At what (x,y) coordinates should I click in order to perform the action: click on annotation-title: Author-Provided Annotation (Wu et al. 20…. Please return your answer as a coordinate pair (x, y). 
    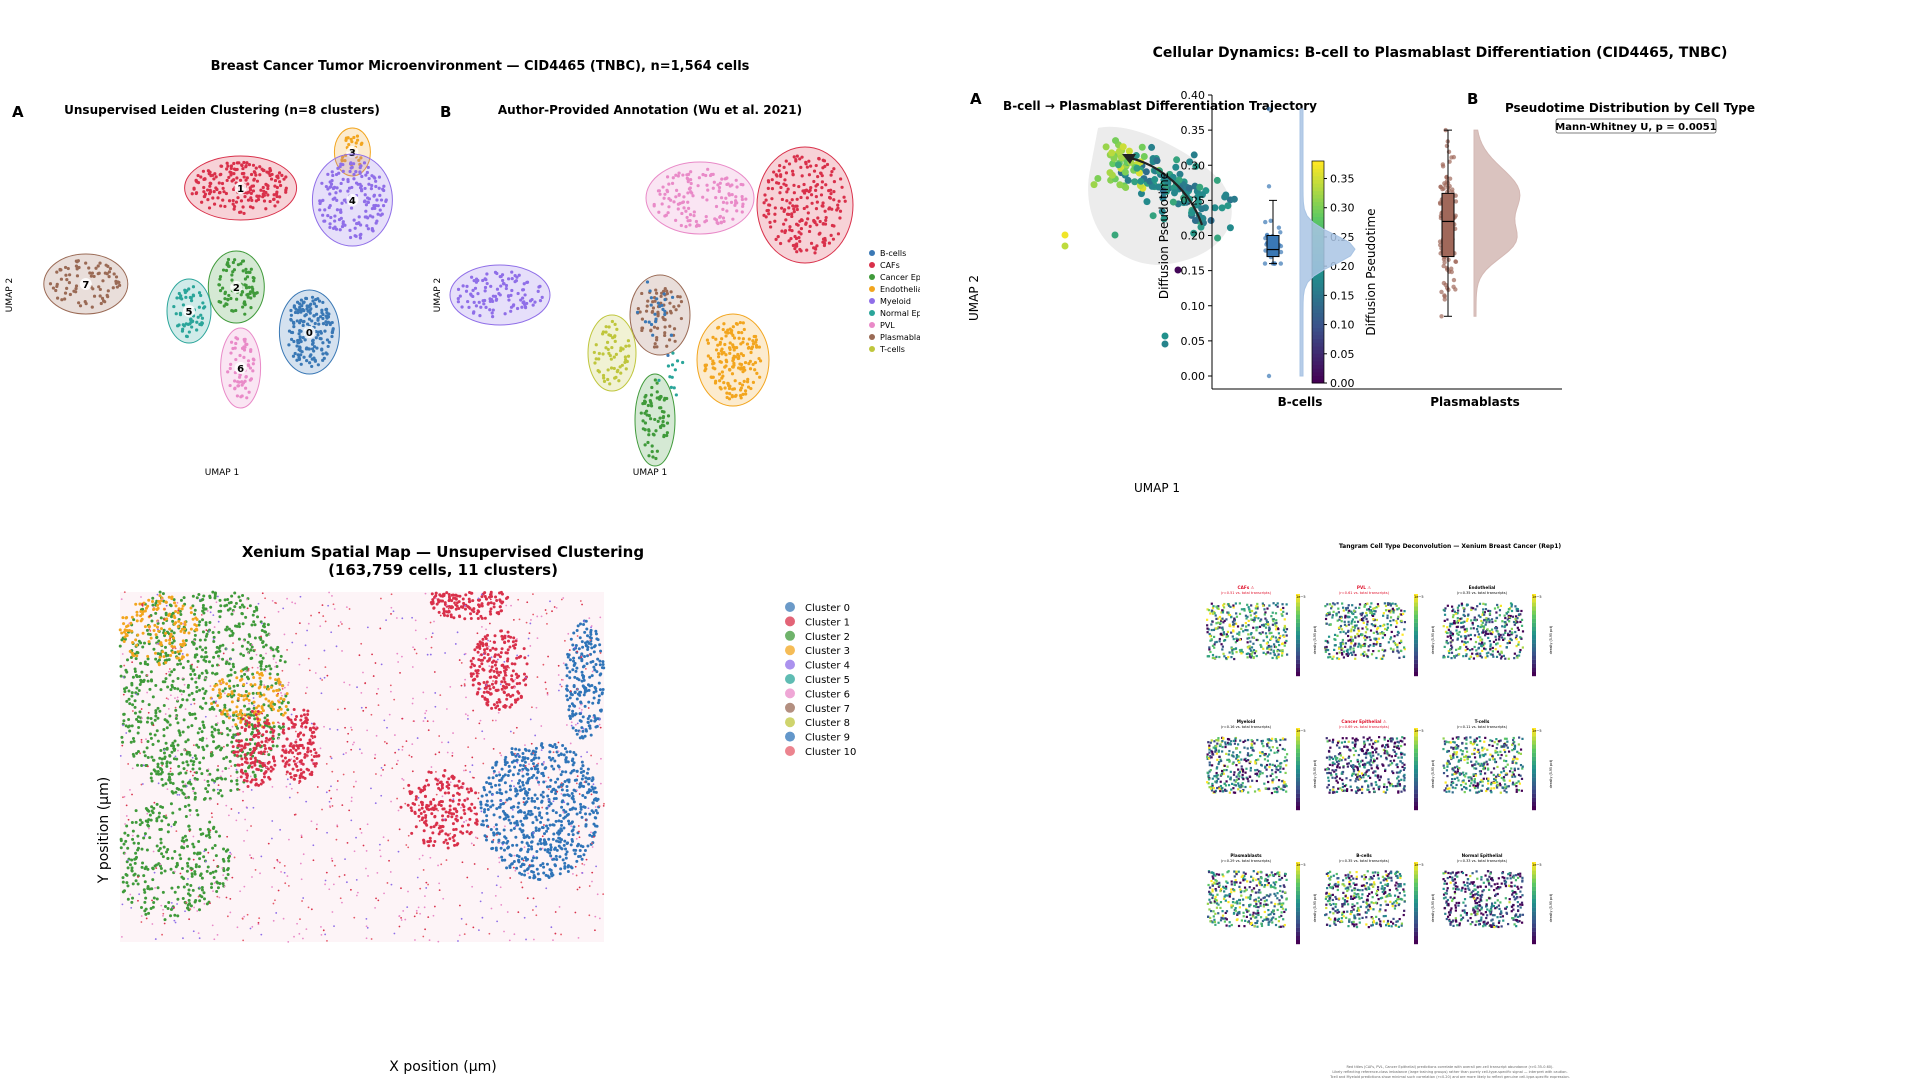
    Looking at the image, I should click on (650, 110).